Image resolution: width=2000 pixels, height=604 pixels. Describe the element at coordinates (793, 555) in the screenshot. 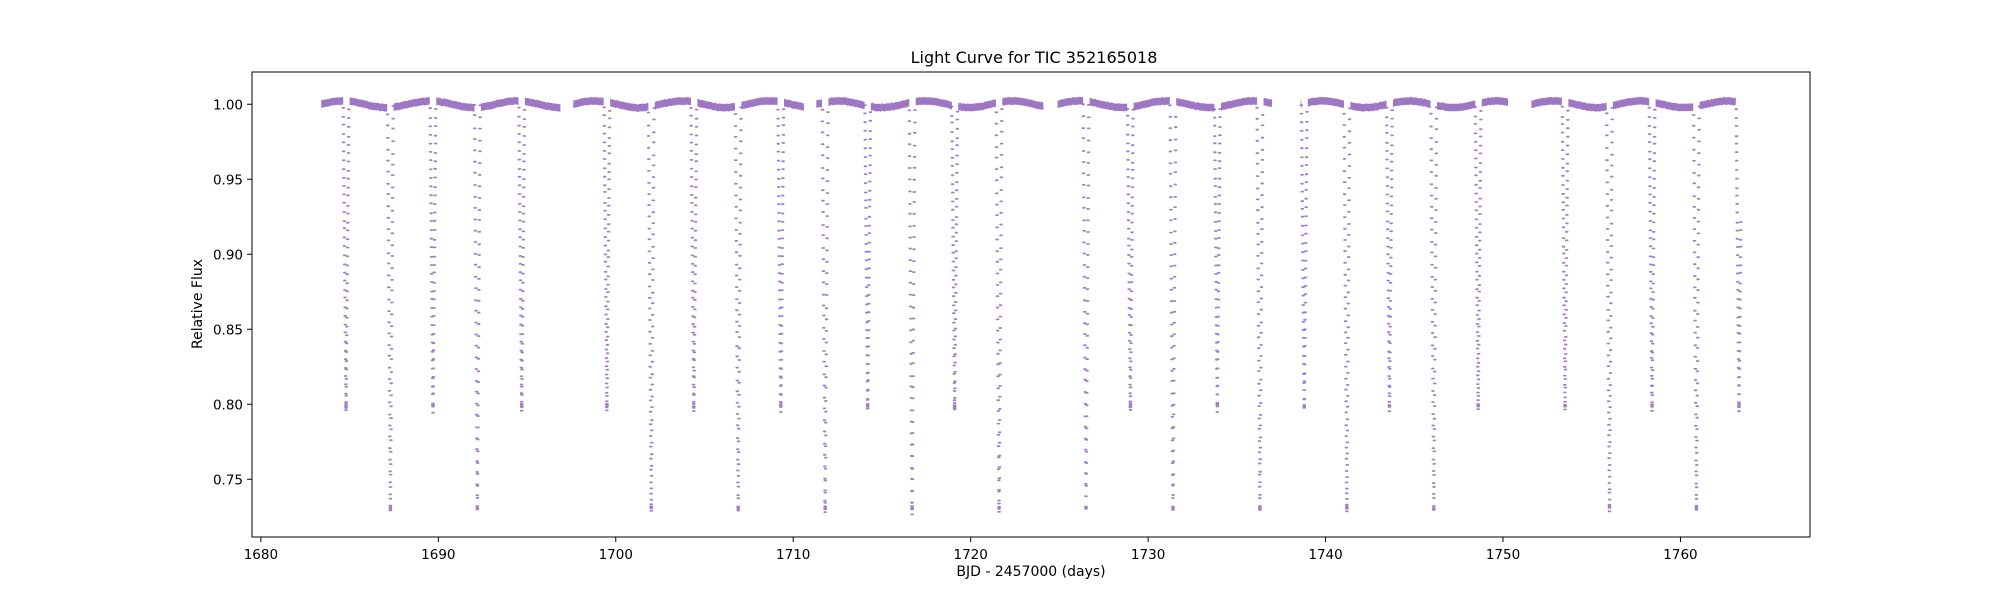

I see `x-tick-label: 1710` at that location.